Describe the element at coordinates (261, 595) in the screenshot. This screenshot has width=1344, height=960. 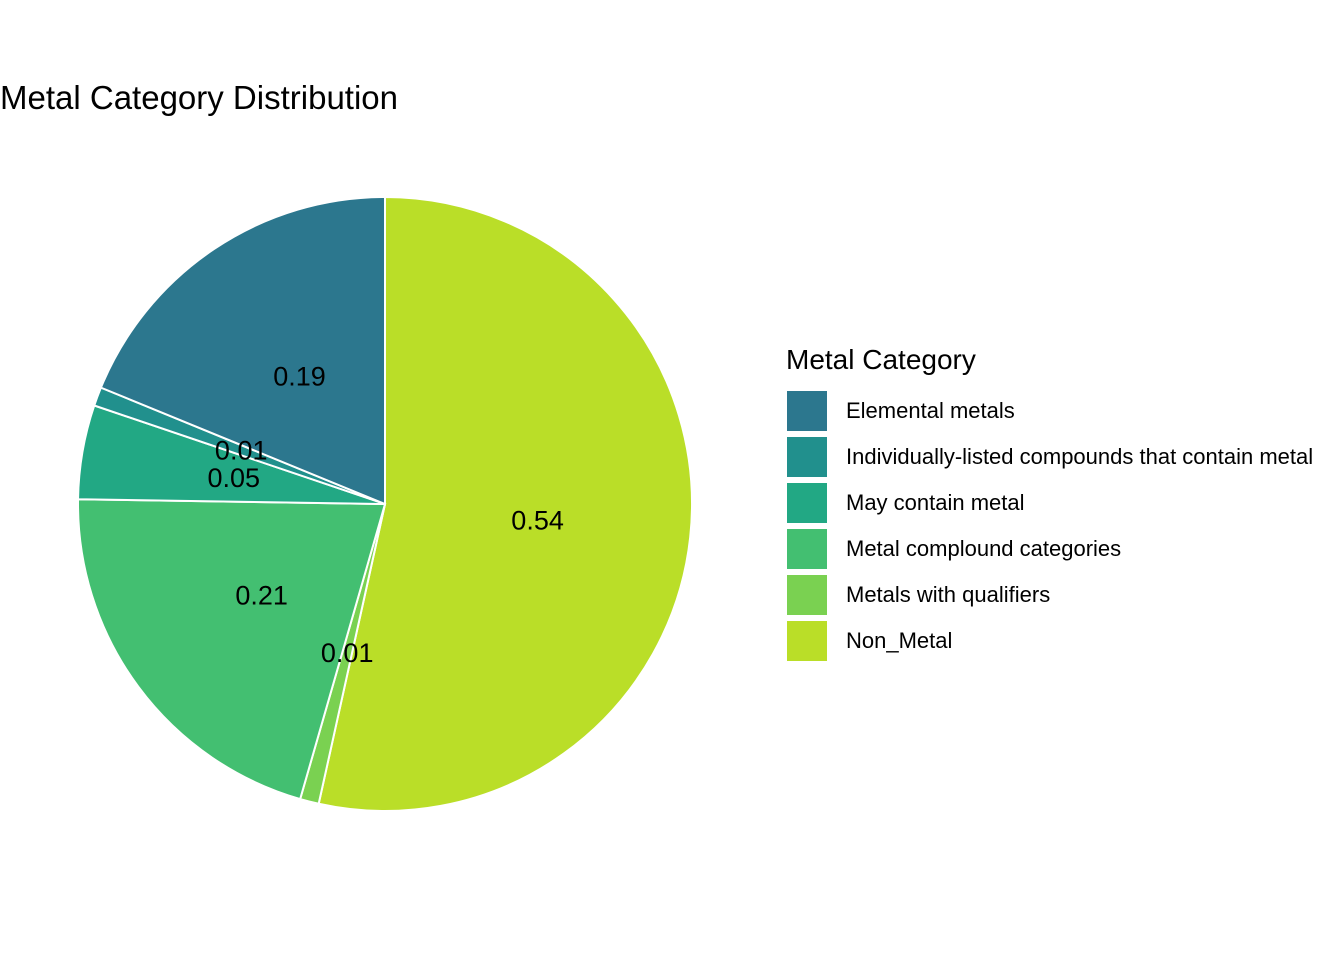
I see `slice-value-label: 0.21` at that location.